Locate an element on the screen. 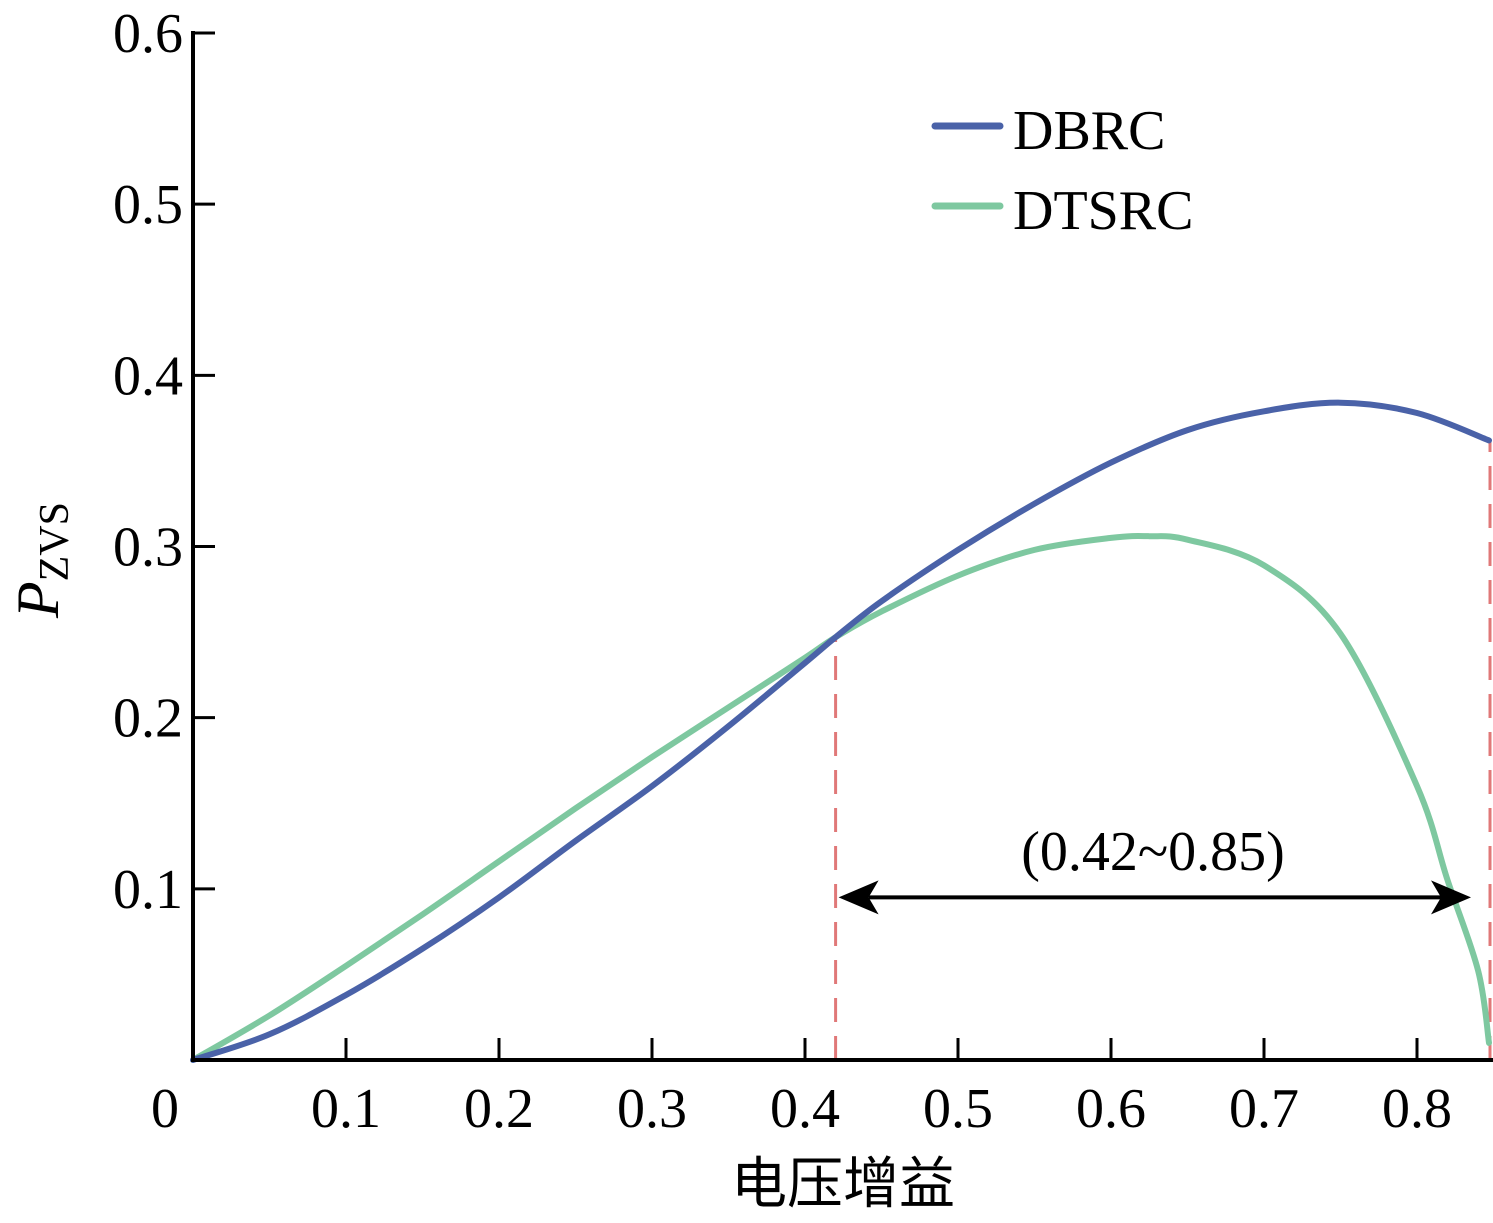 The image size is (1493, 1223). y-axis-title-main: P is located at coordinates (38, 600).